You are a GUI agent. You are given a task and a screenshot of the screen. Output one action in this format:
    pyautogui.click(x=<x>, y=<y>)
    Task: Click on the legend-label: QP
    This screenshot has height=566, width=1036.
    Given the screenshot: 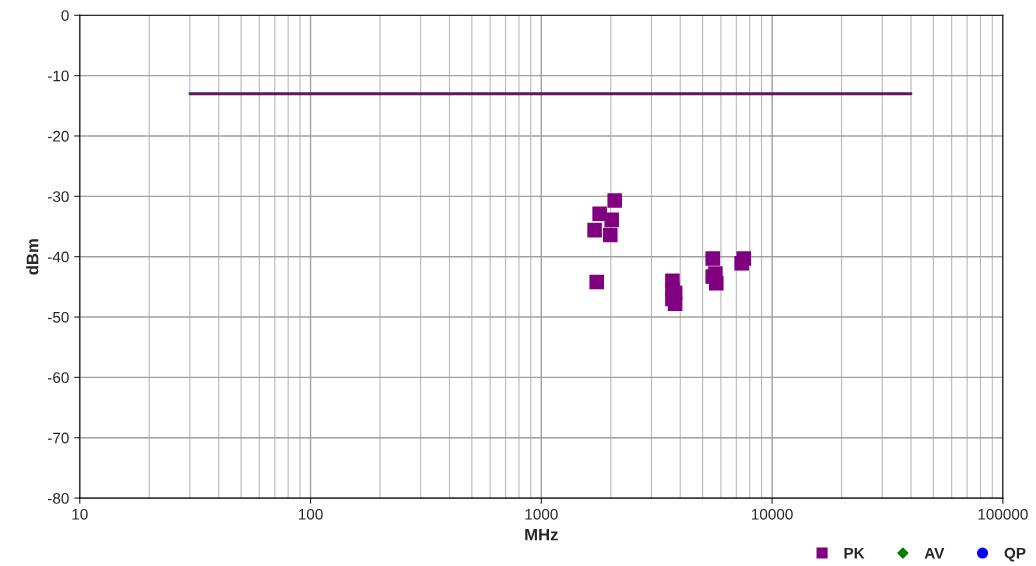 What is the action you would take?
    pyautogui.click(x=1015, y=554)
    